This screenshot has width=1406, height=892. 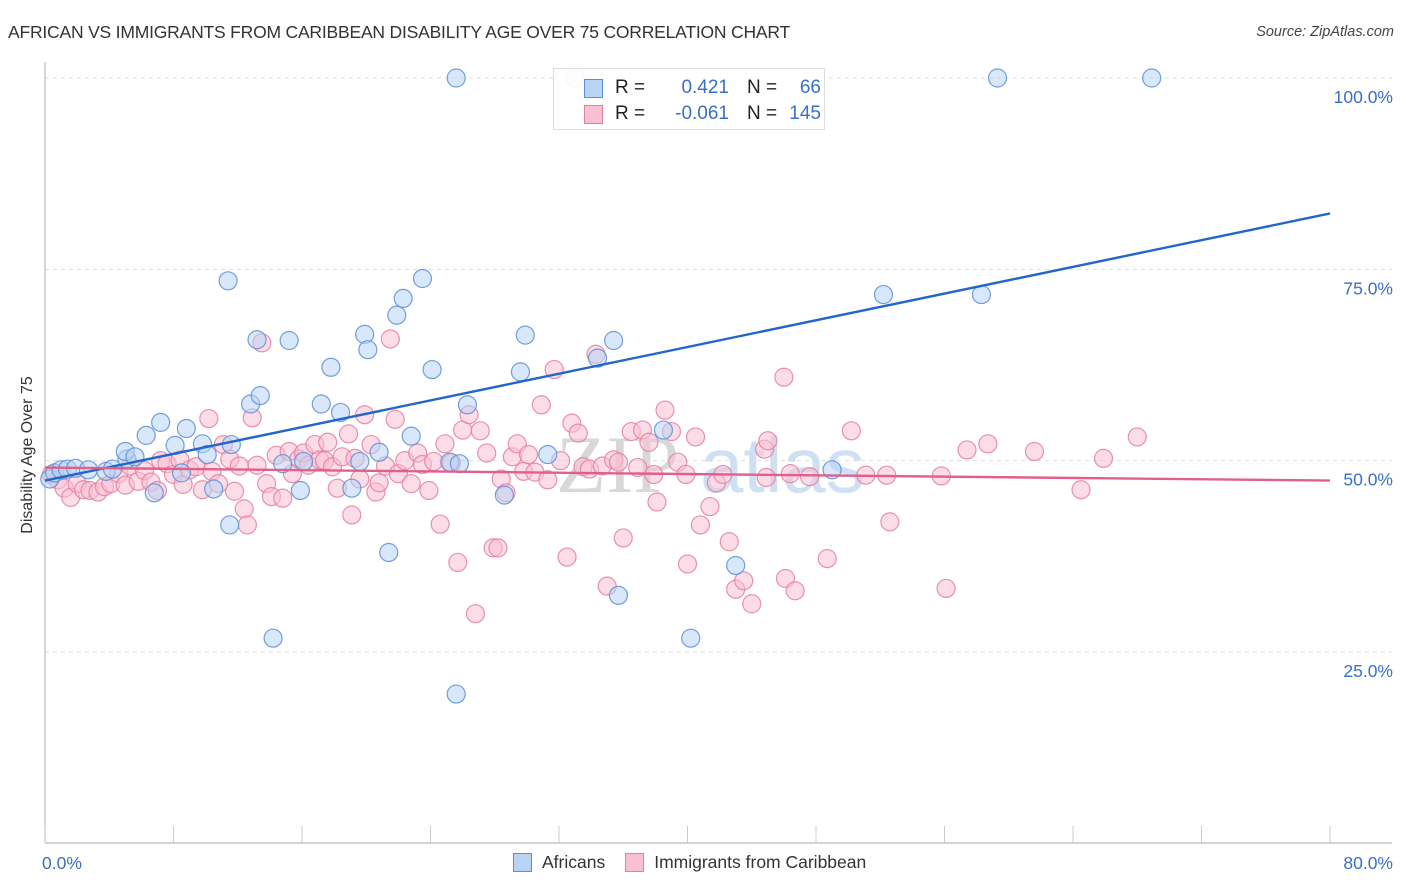 I want to click on n-value: 66, so click(x=810, y=87).